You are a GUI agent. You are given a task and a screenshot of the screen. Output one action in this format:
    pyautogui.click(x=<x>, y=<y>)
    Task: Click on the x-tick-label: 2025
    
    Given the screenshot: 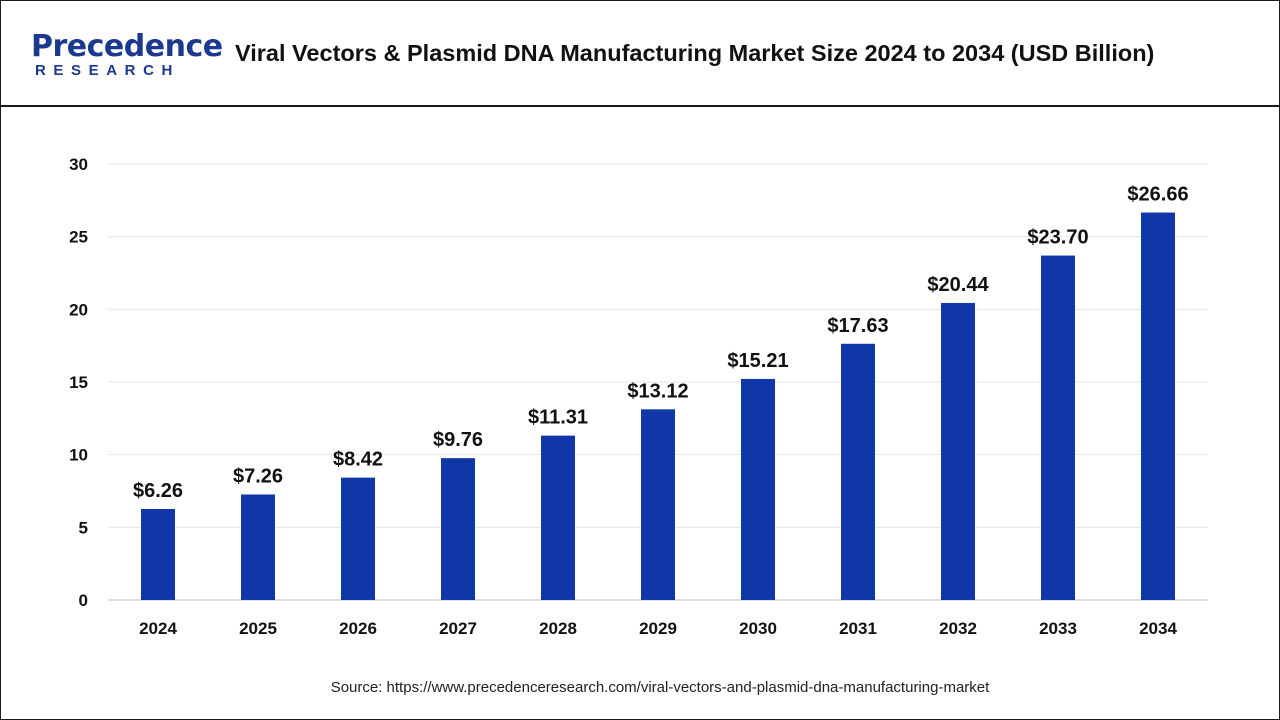 What is the action you would take?
    pyautogui.click(x=258, y=628)
    